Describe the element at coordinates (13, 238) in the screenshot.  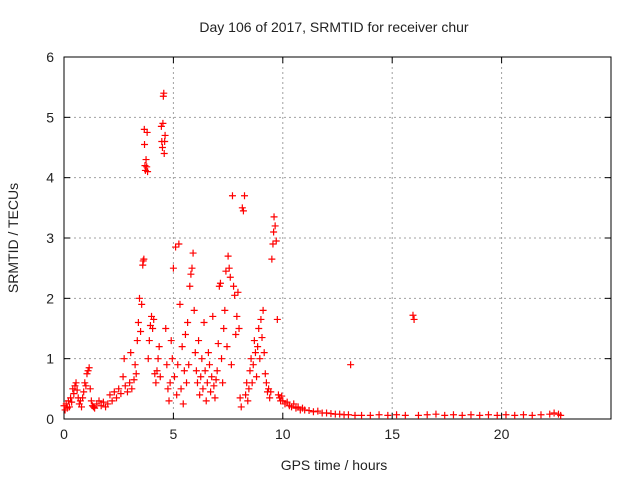
I see `y-axis-label: SRMTID / TECUs` at that location.